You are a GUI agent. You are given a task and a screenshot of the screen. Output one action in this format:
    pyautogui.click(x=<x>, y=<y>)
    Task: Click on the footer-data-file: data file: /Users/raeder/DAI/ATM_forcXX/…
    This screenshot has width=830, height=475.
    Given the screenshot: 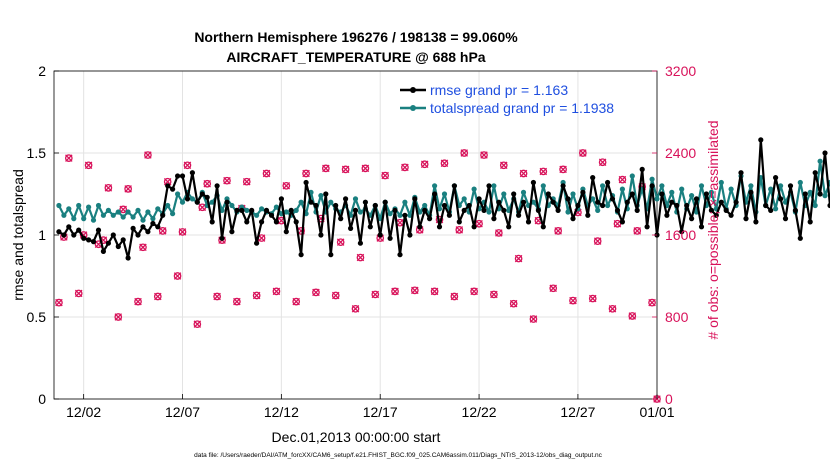 What is the action you would take?
    pyautogui.click(x=398, y=455)
    